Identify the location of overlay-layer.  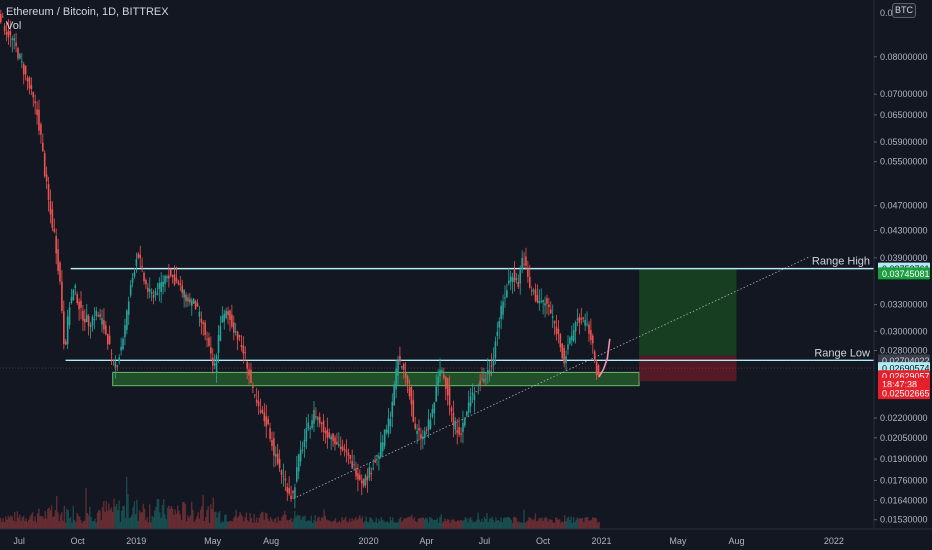
(604, 358).